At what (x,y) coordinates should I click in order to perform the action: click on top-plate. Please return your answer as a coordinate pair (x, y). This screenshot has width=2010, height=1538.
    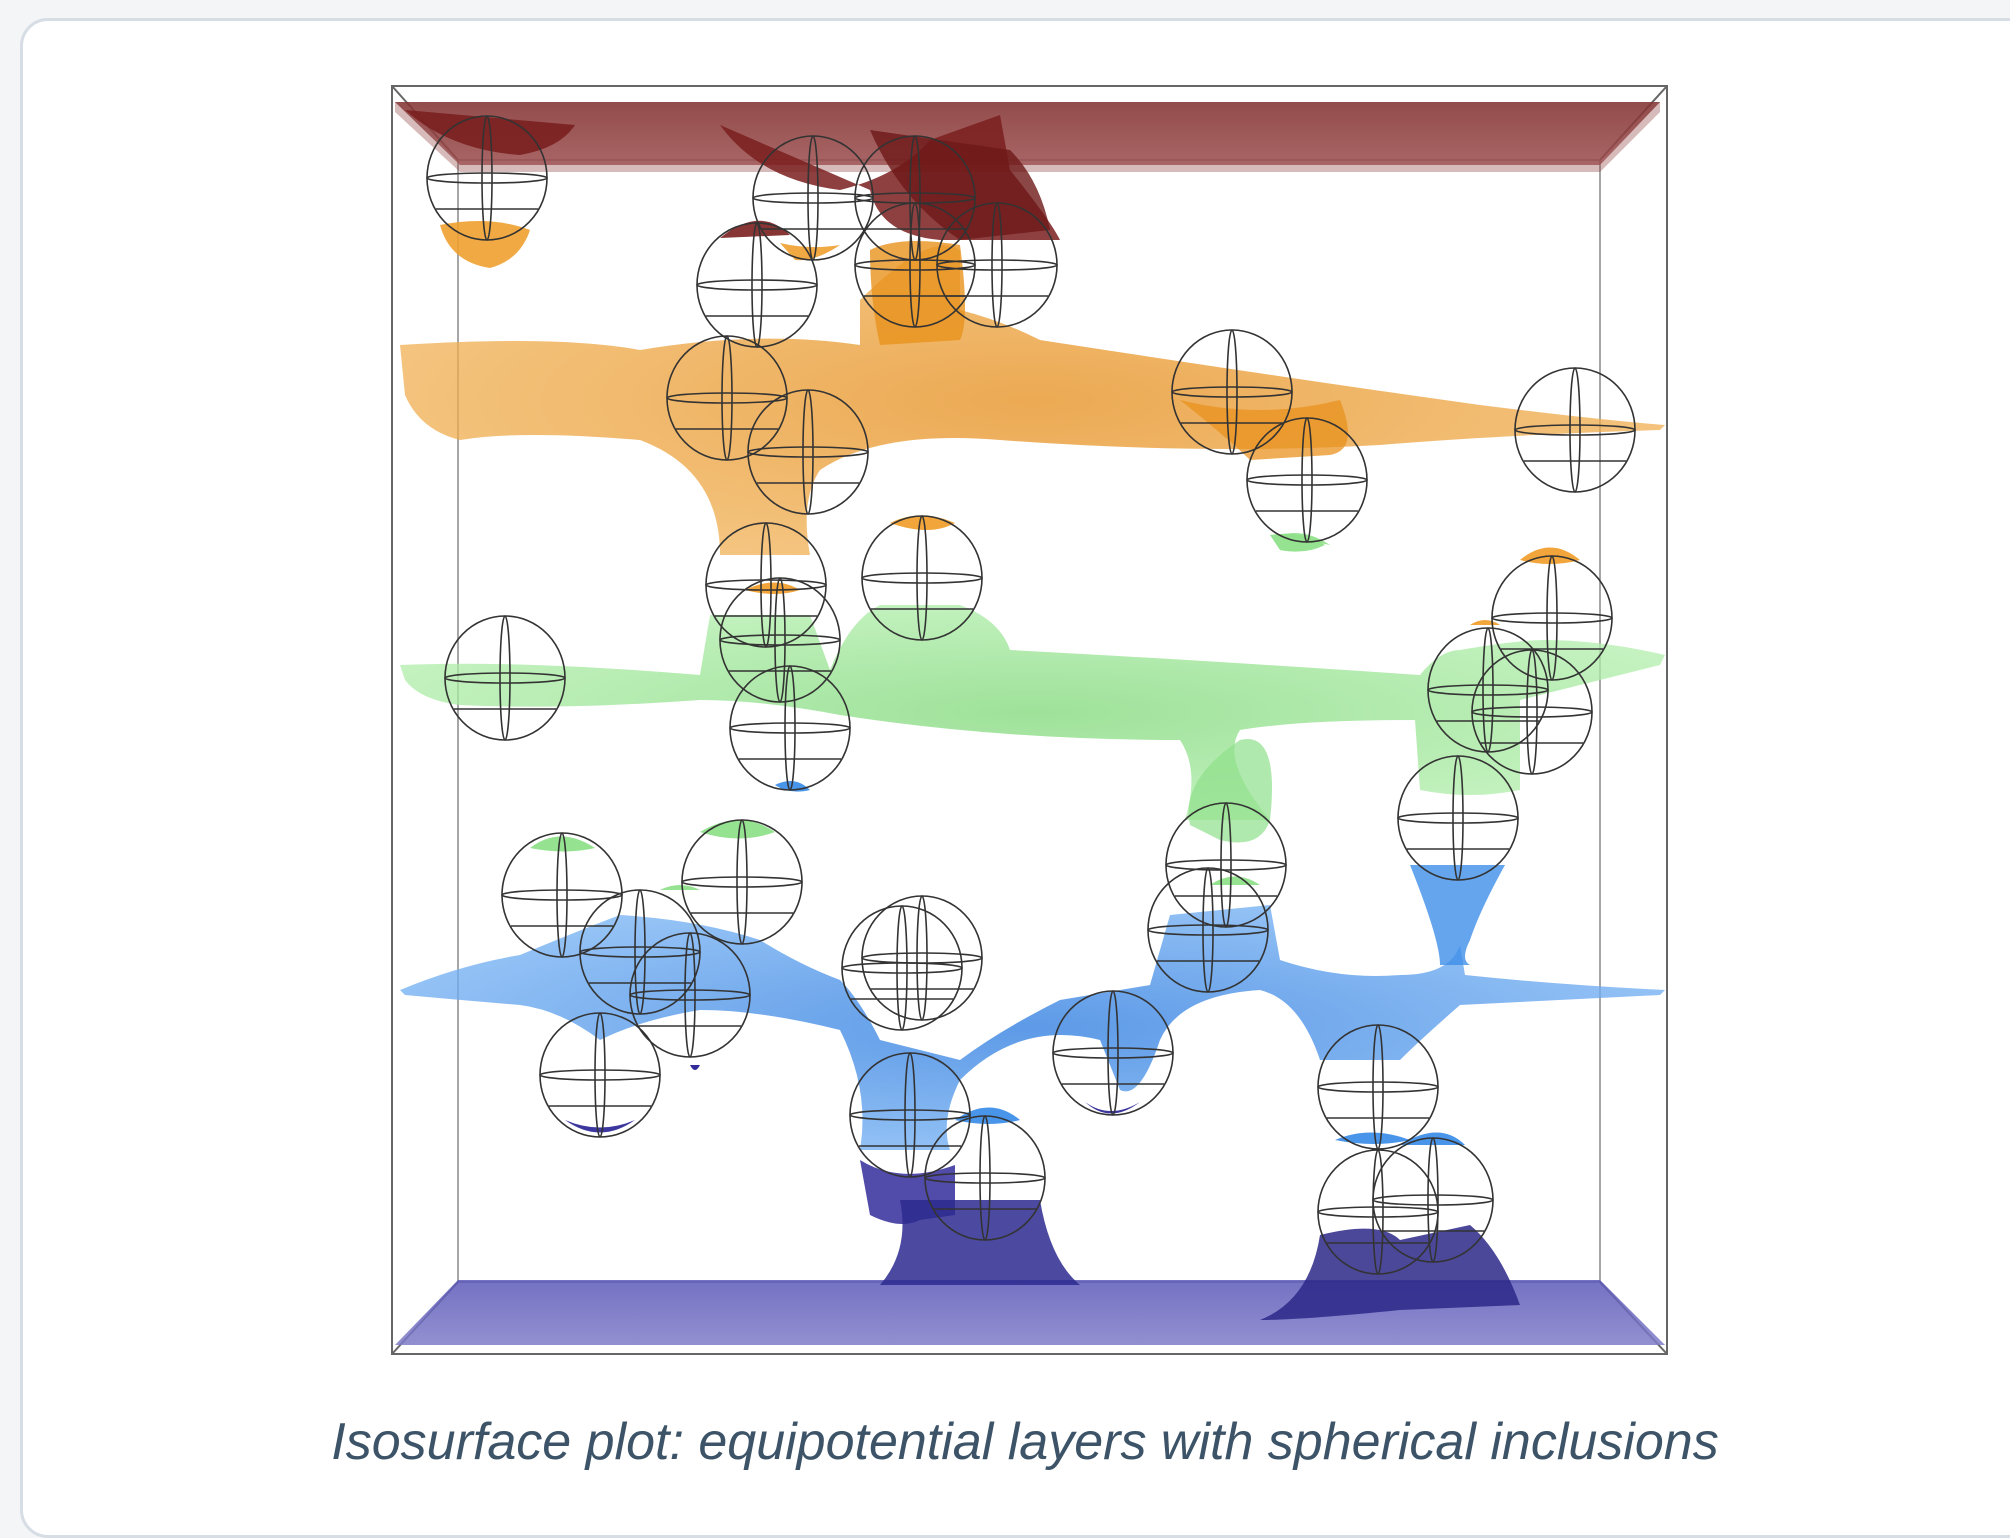
    Looking at the image, I should click on (1027, 171).